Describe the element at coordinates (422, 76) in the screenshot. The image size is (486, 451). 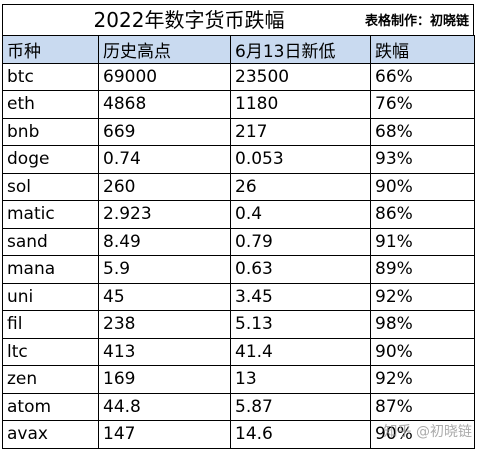
I see `decline-cell: 66%` at that location.